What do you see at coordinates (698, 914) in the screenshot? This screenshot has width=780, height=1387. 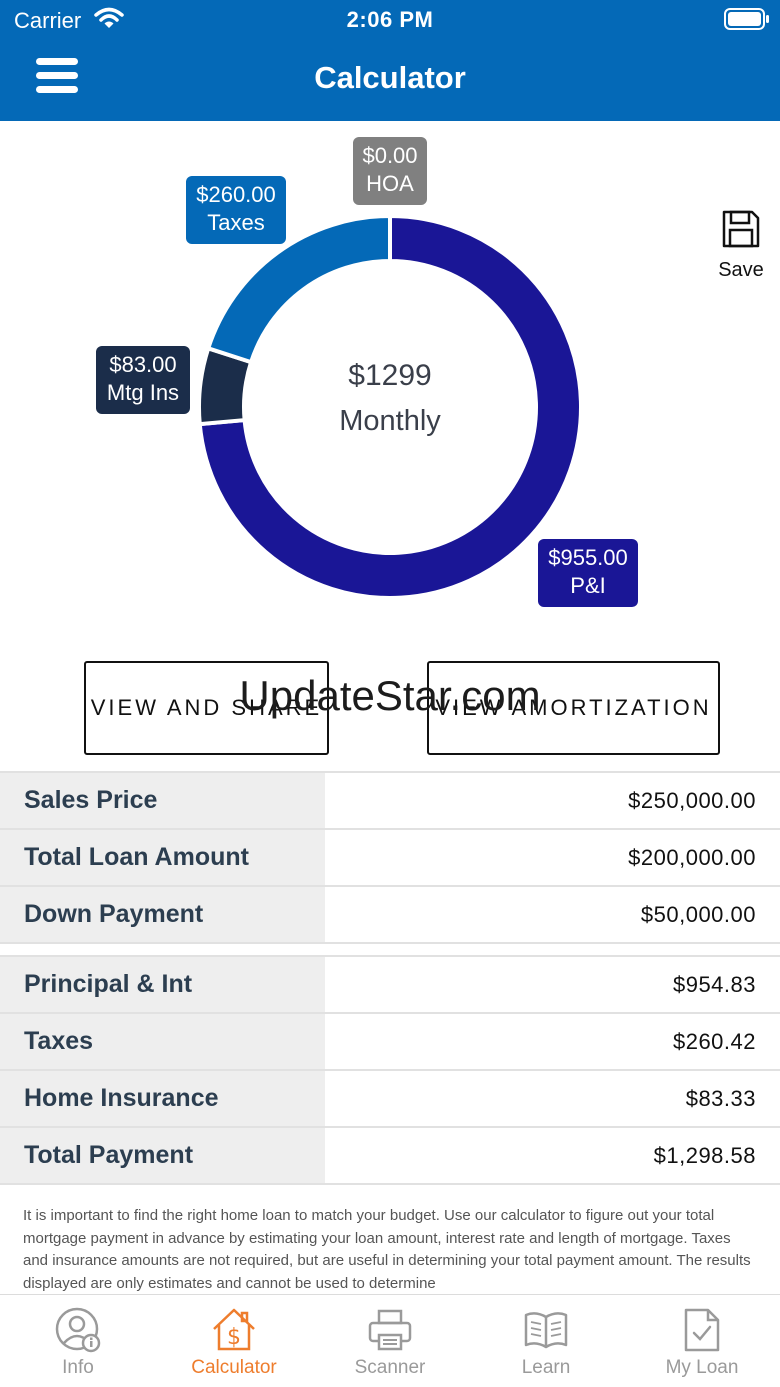 I see `row-value: $50,000.00` at bounding box center [698, 914].